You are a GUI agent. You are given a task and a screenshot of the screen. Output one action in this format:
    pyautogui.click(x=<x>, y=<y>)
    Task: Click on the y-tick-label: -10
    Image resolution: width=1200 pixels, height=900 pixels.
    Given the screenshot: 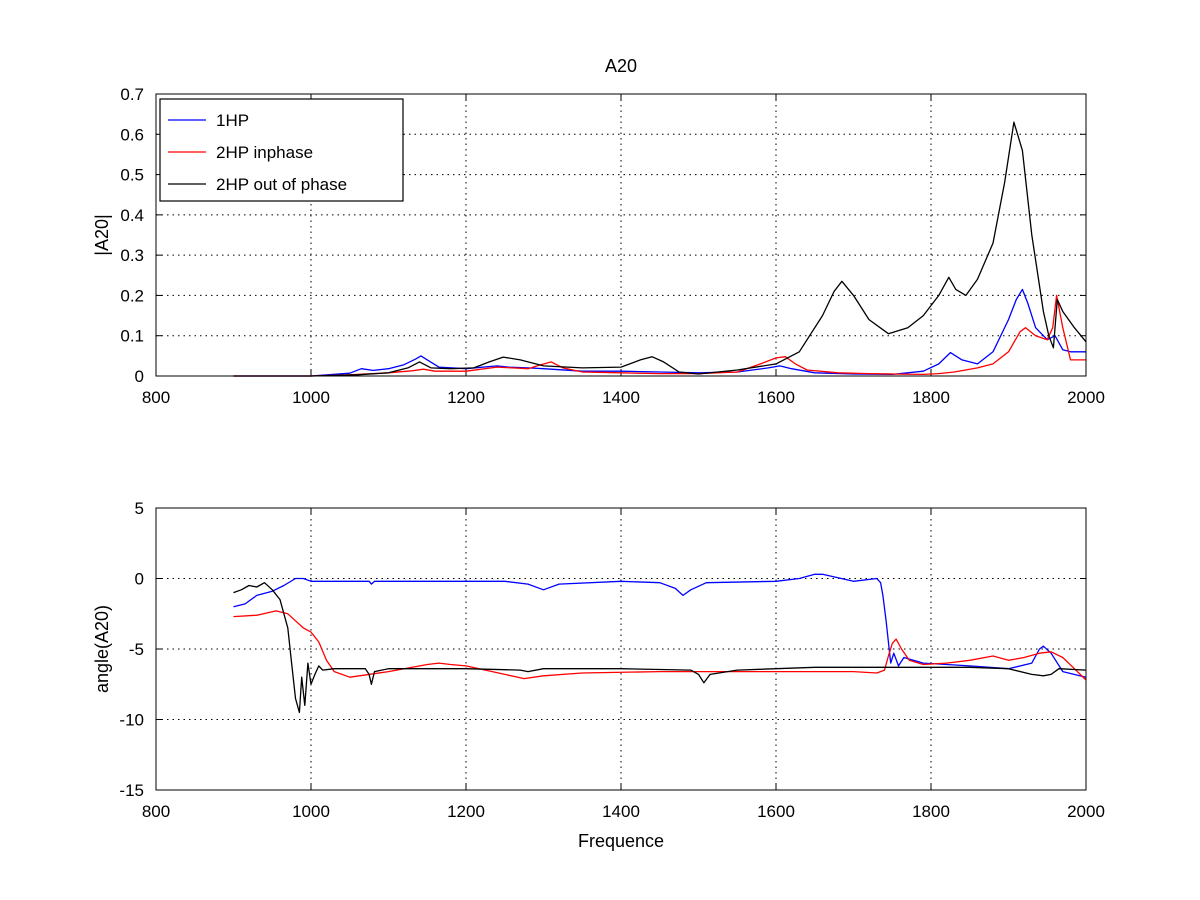 What is the action you would take?
    pyautogui.click(x=131, y=720)
    